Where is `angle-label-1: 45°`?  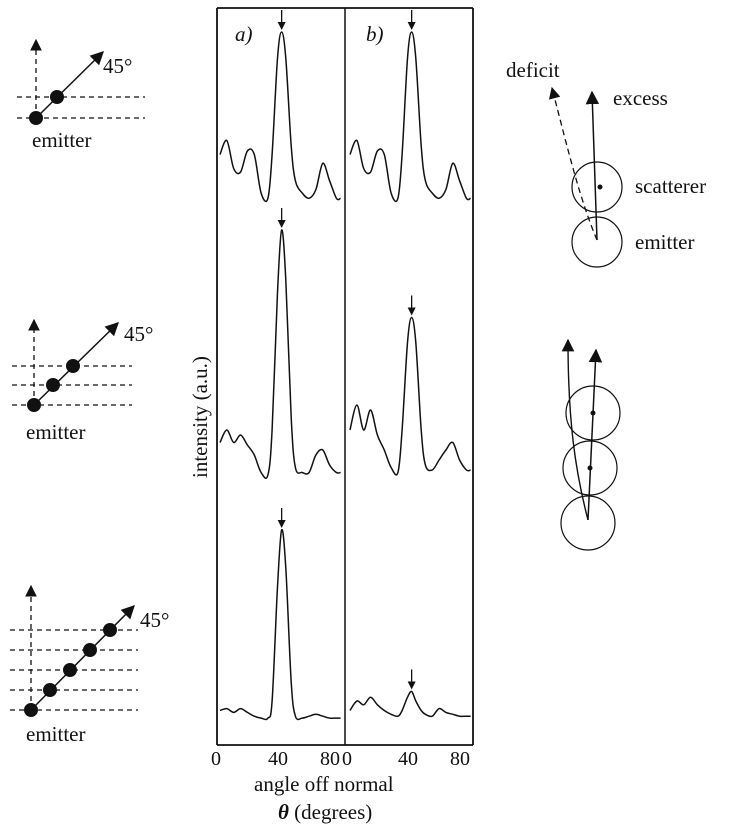
angle-label-1: 45° is located at coordinates (118, 66).